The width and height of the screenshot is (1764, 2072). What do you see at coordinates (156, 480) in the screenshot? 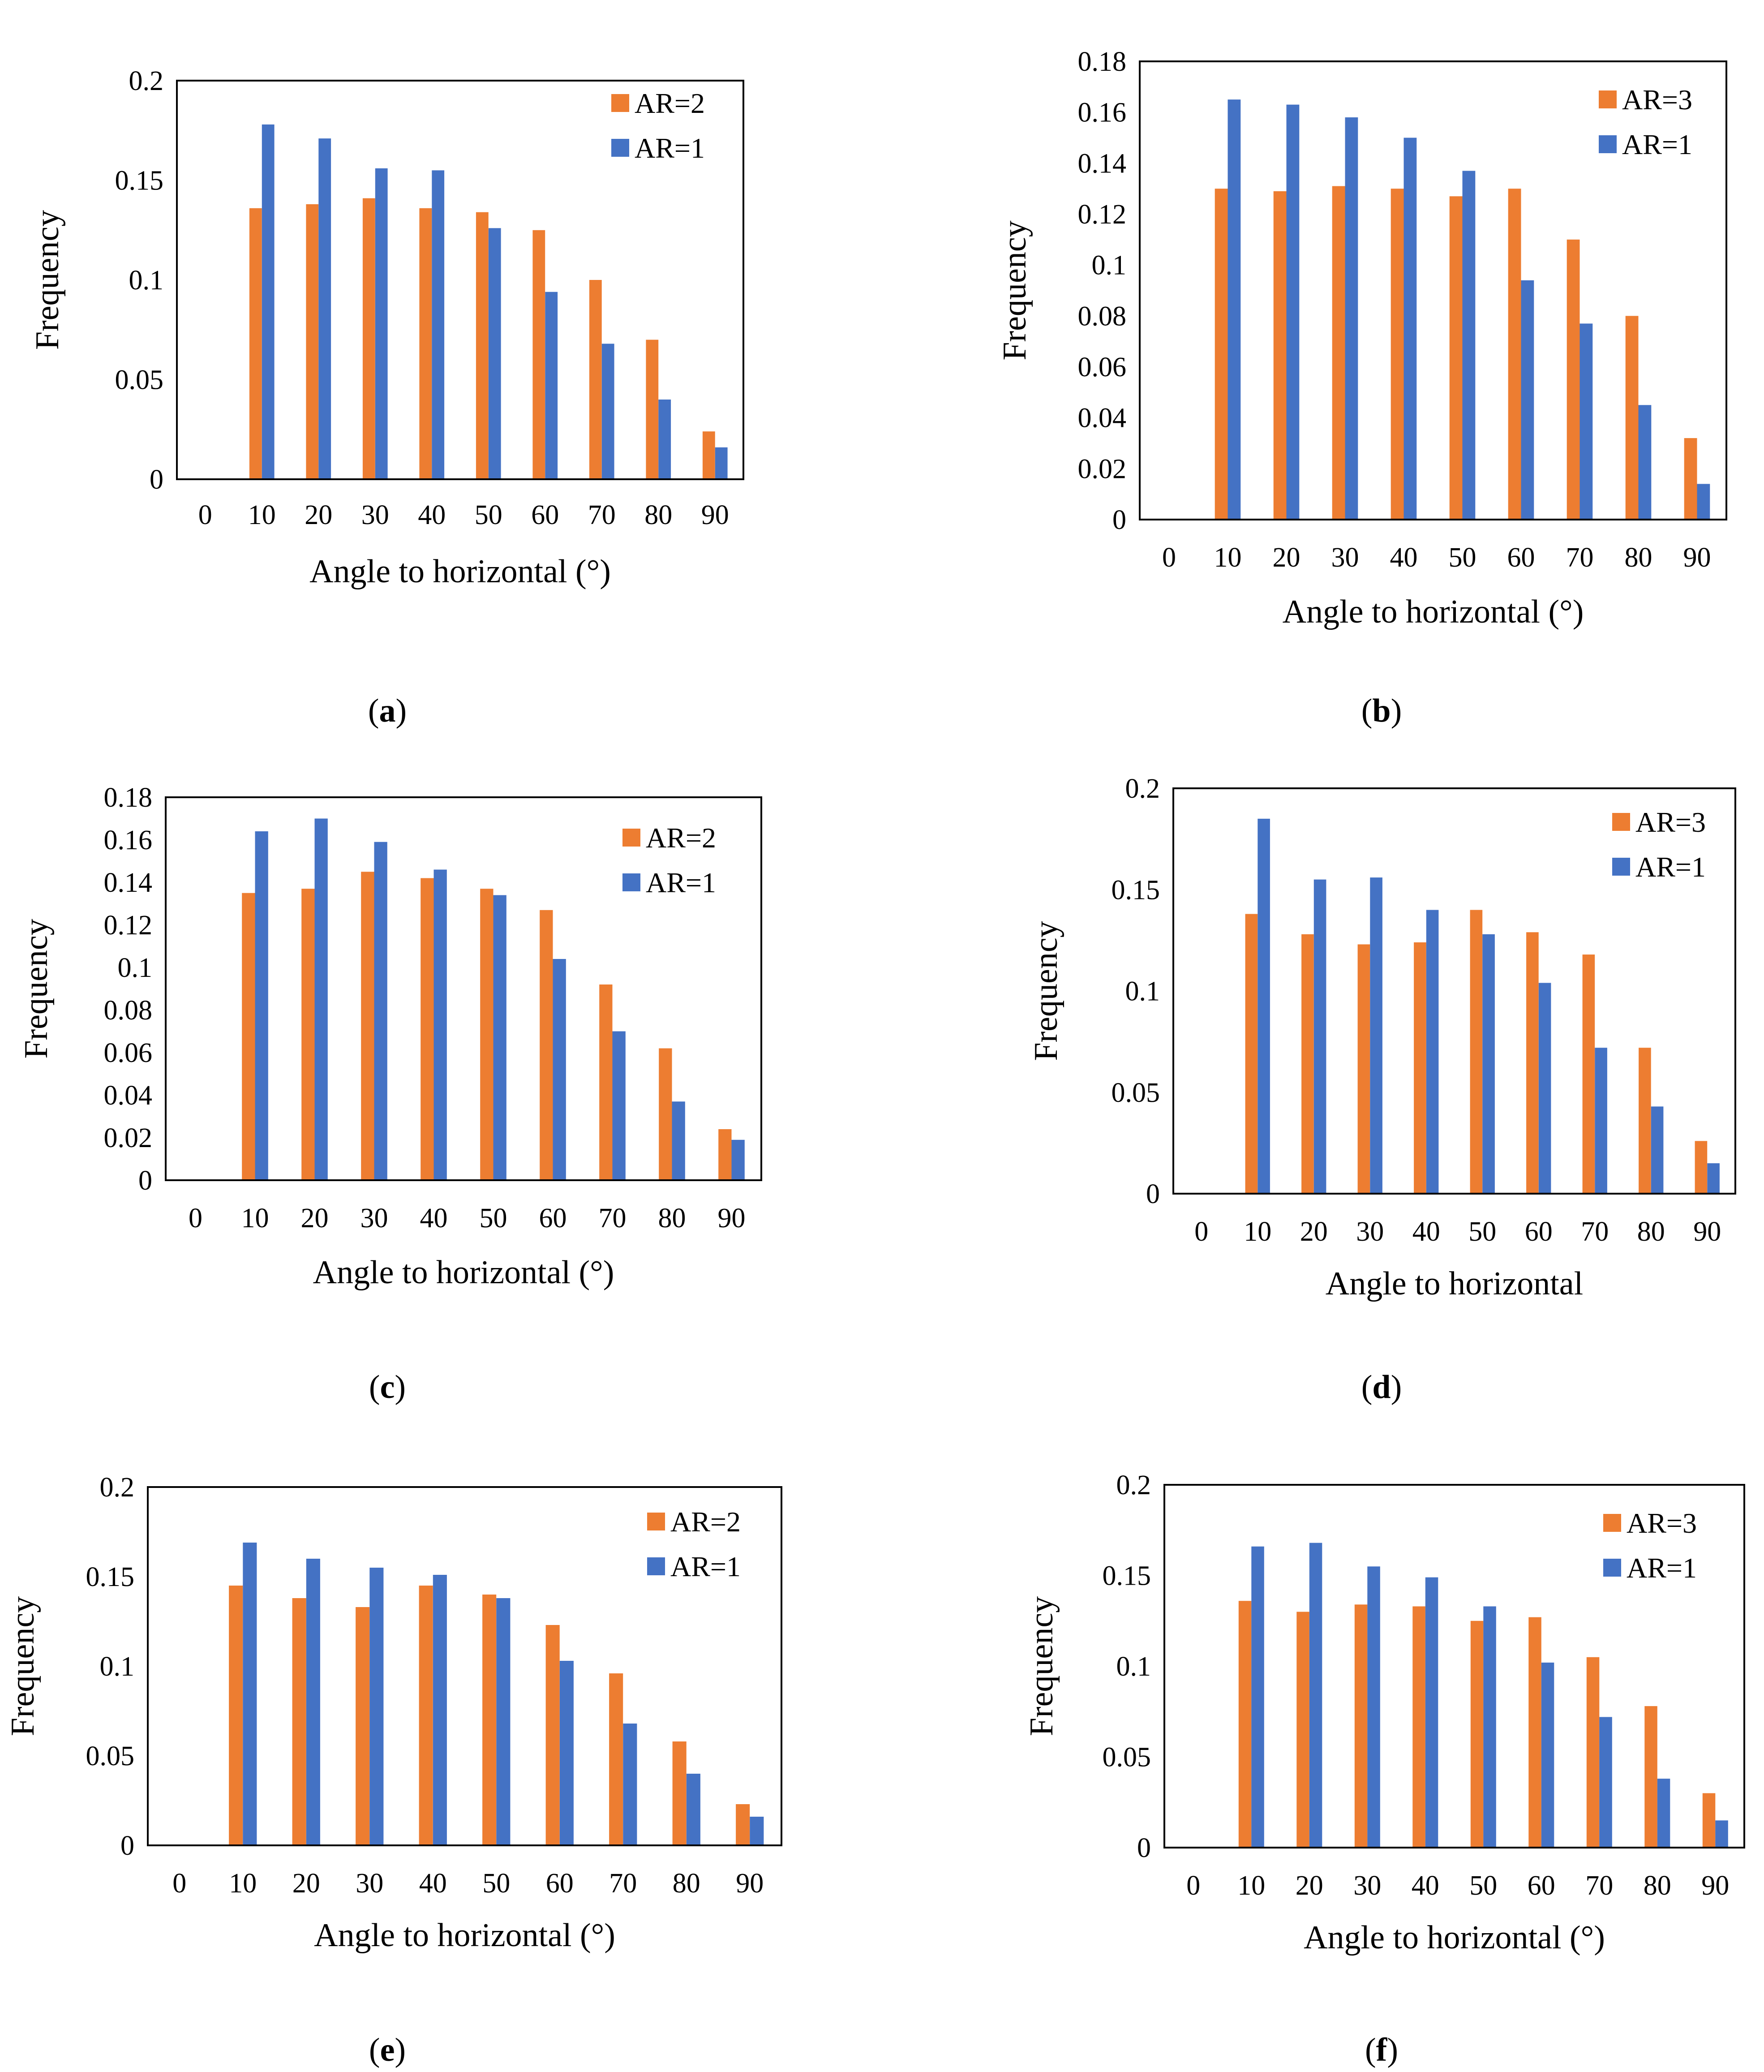
I see `ytick-label-a-0: 0` at bounding box center [156, 480].